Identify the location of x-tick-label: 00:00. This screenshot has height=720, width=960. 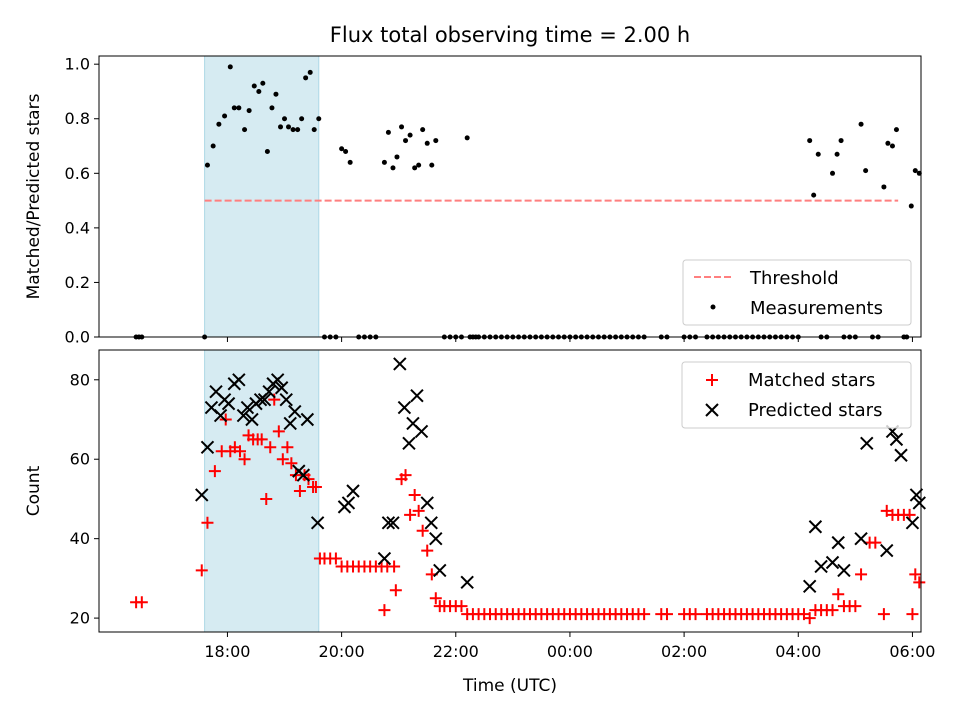
(570, 651).